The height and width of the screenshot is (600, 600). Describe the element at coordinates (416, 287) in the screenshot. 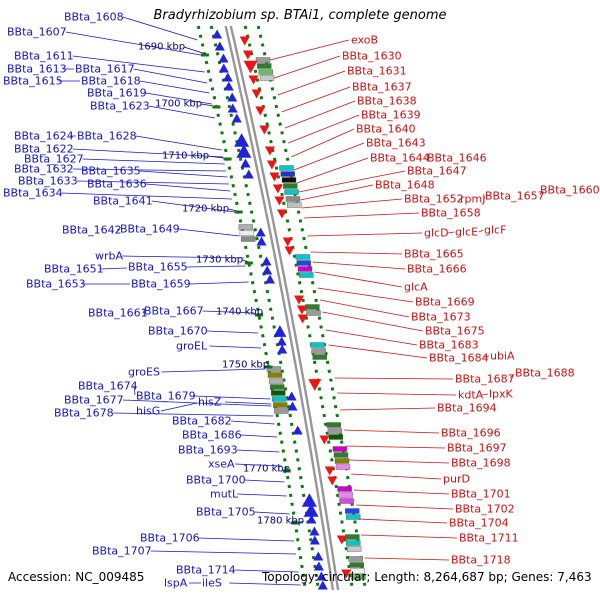

I see `gene-label: glcA` at that location.